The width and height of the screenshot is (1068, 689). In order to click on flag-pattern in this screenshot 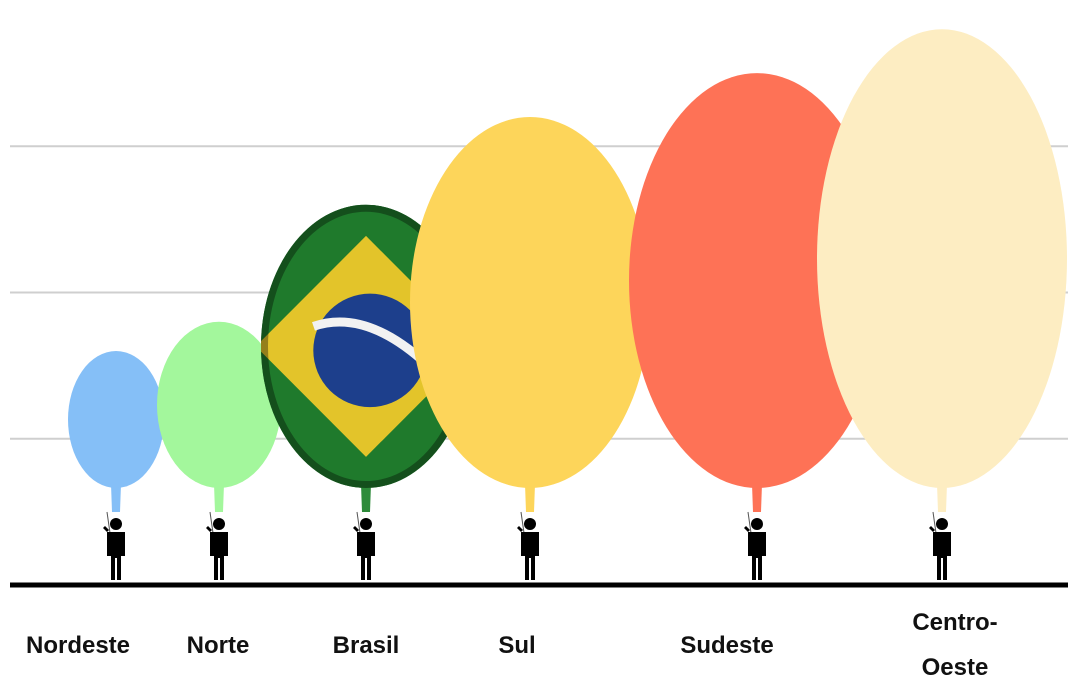, I will do `click(366, 346)`.